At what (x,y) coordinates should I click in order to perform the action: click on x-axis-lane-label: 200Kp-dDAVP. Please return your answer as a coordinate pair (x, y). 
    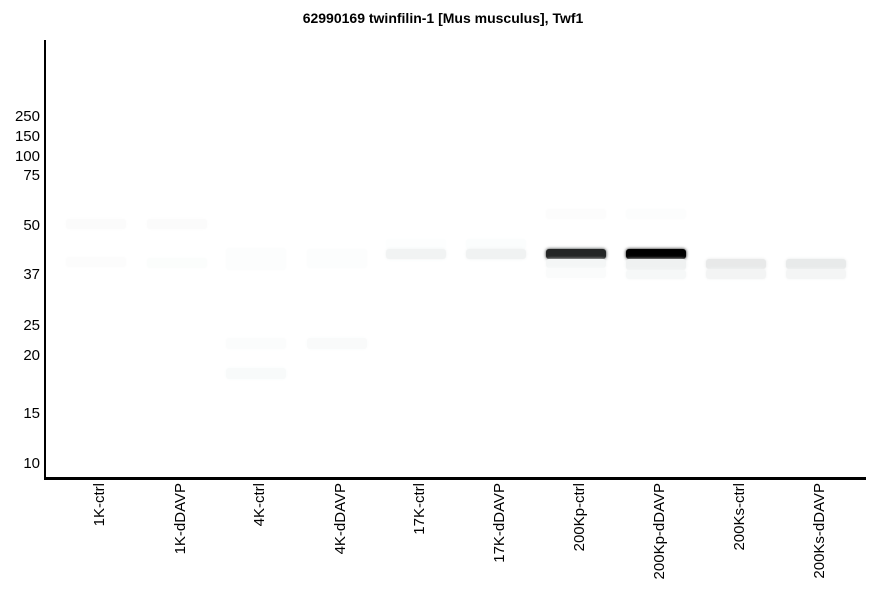
    Looking at the image, I should click on (659, 531).